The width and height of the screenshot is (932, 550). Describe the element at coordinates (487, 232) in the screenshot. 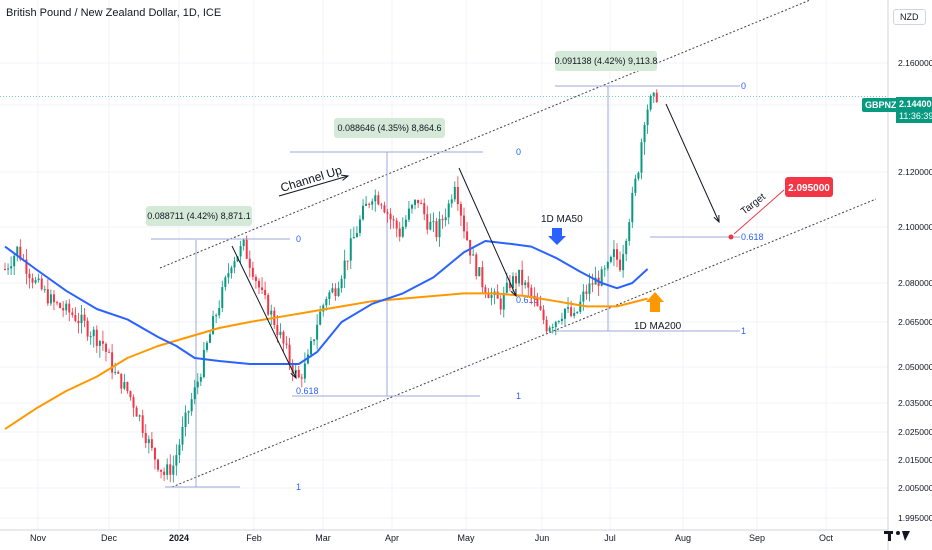

I see `drawn-arrow` at that location.